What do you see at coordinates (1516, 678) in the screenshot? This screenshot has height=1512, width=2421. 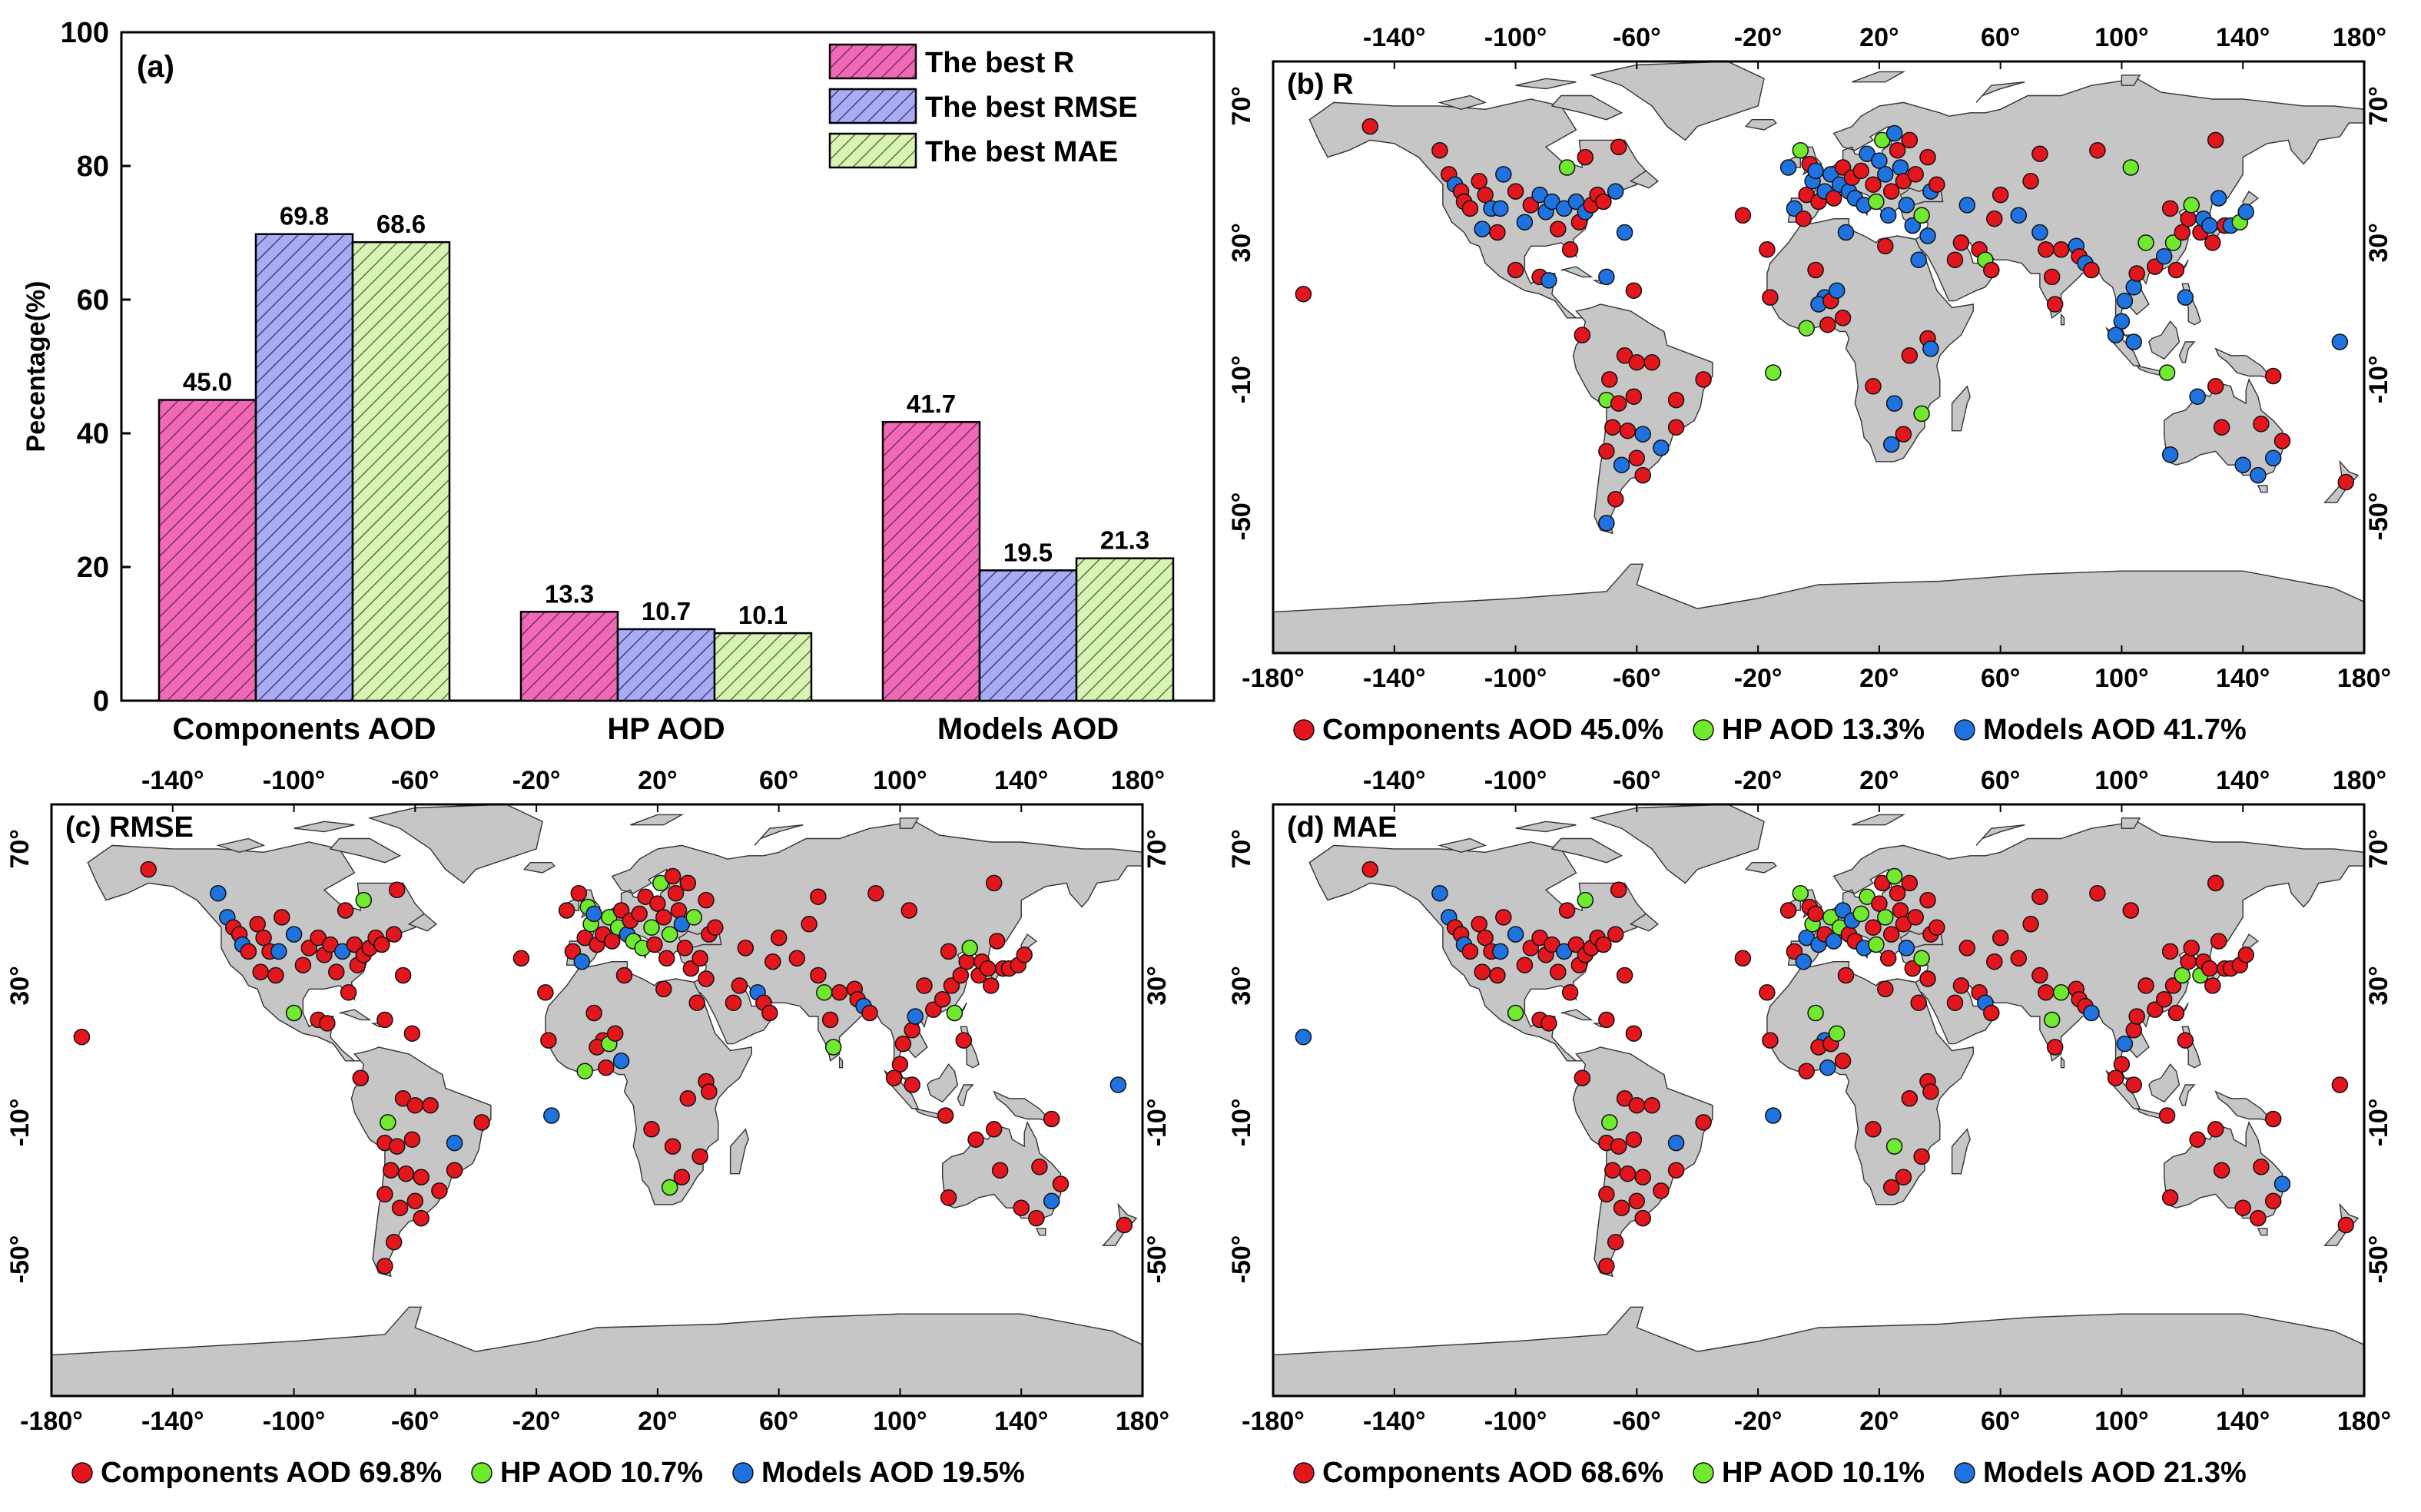 I see `x-tick-label: -100°` at bounding box center [1516, 678].